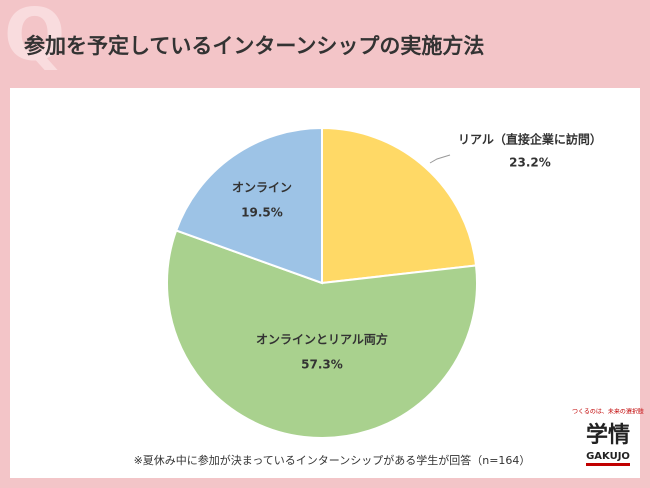 This screenshot has width=650, height=488. I want to click on footnote: ※夏休み中に参加が決まっているインターンシップがある学生が回答（n=164）, so click(332, 460).